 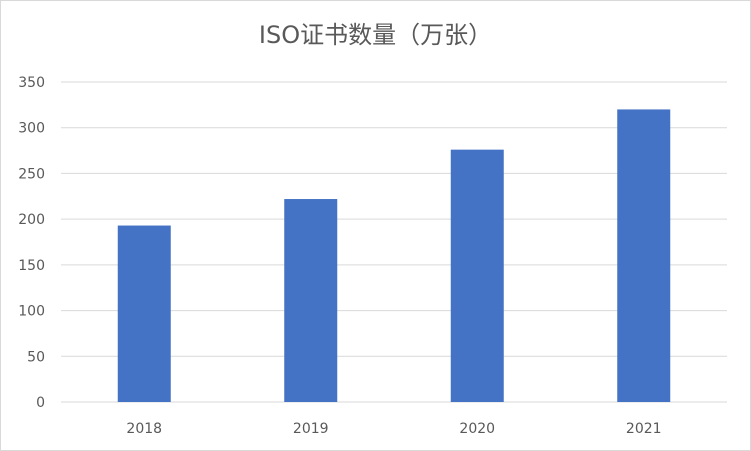 What do you see at coordinates (40, 403) in the screenshot?
I see `y-tick-label-0: 0` at bounding box center [40, 403].